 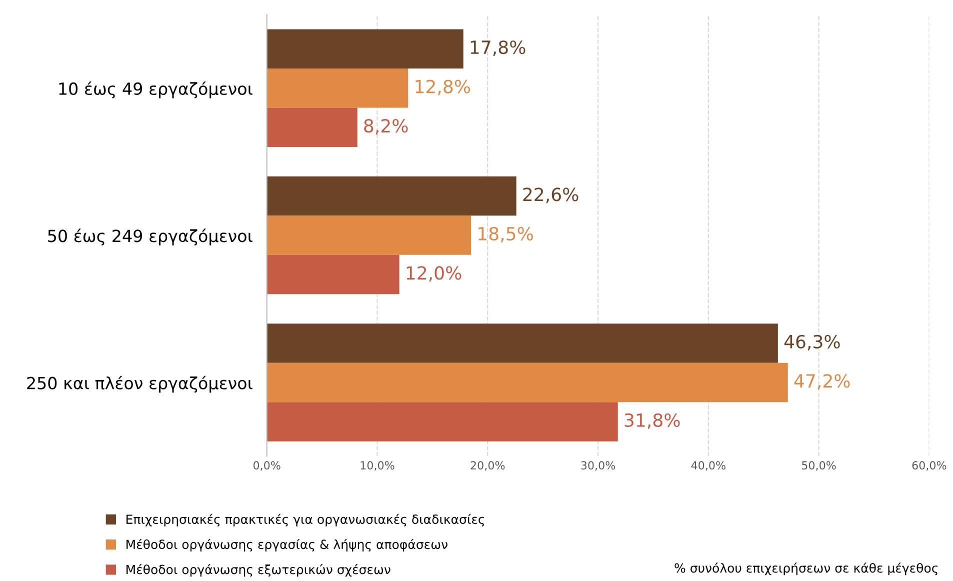 What do you see at coordinates (305, 520) in the screenshot?
I see `legend-label: Επιχειρησιακές πρακτικές για οργανωσιακές διαδικασίες` at bounding box center [305, 520].